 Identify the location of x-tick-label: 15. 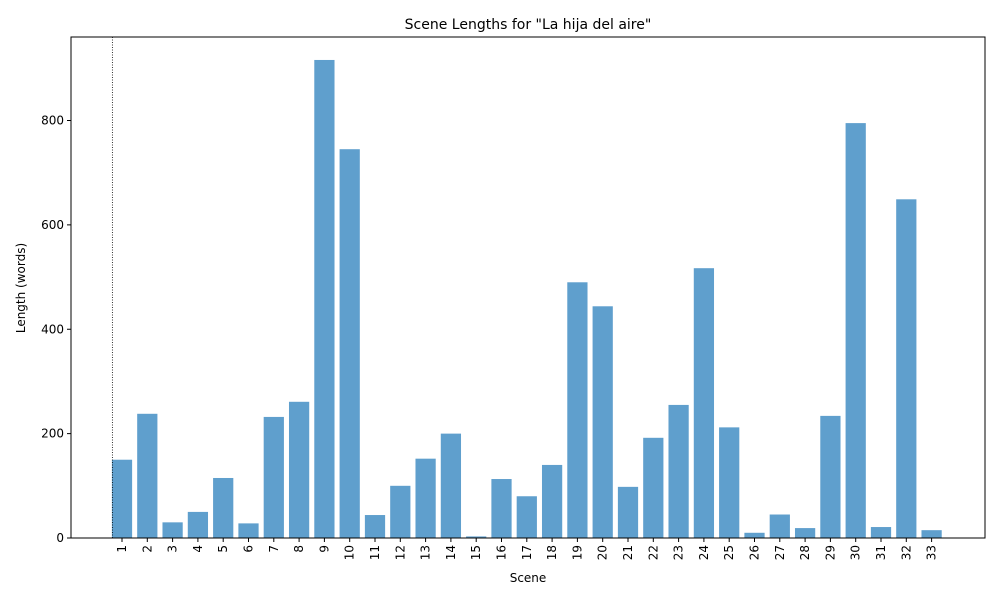
(476, 552).